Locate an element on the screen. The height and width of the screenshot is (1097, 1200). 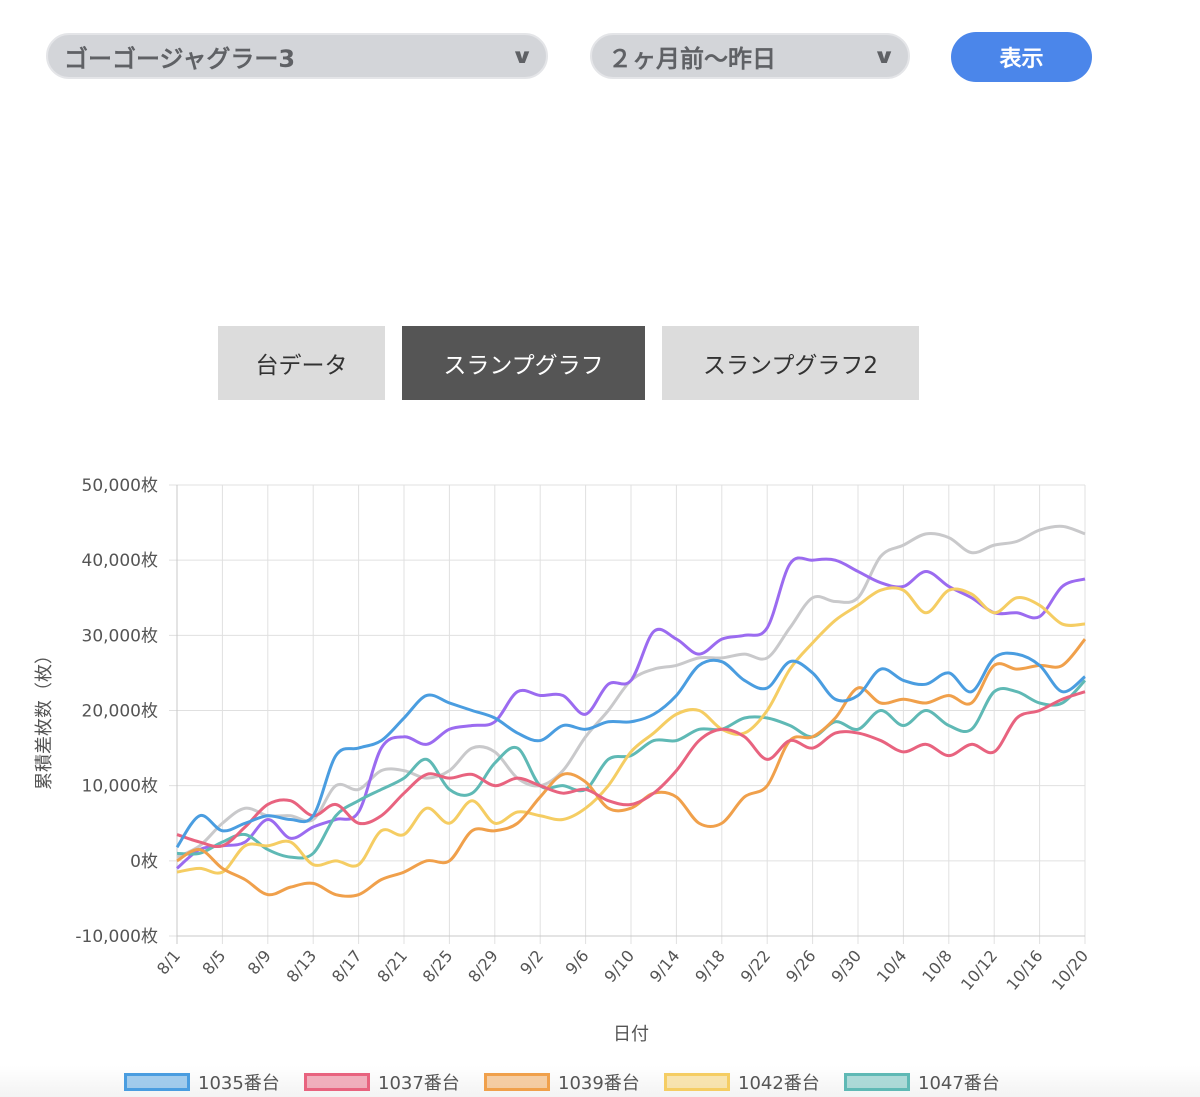
legend-label: 1035番台 is located at coordinates (239, 1083).